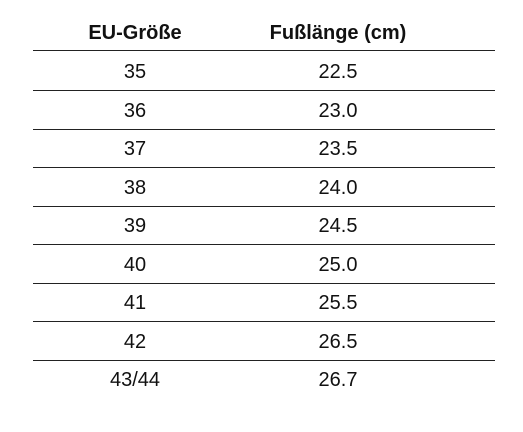  What do you see at coordinates (135, 72) in the screenshot?
I see `table-cell: 35` at bounding box center [135, 72].